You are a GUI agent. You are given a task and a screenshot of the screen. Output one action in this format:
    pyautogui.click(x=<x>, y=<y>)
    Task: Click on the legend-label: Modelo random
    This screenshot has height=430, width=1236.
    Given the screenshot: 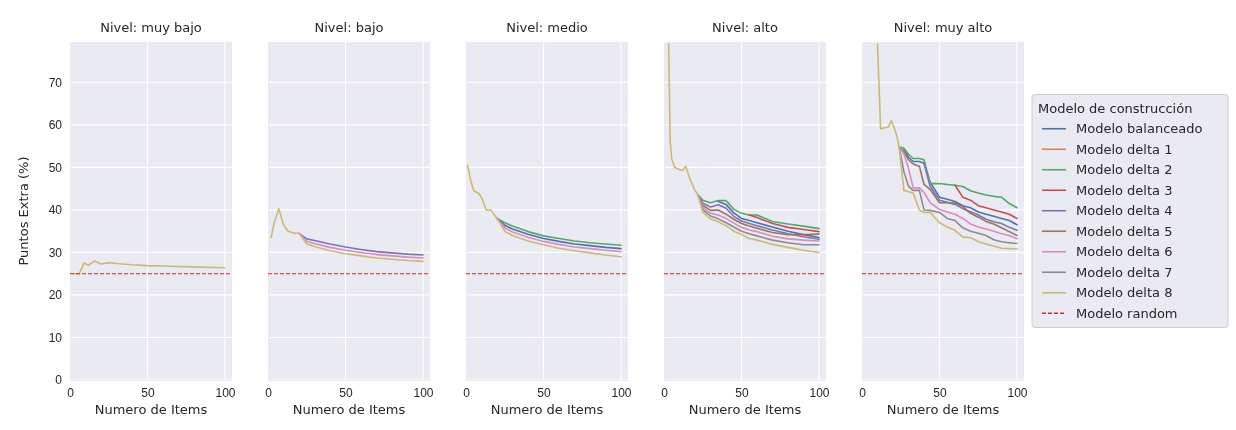 What is the action you would take?
    pyautogui.click(x=1127, y=313)
    